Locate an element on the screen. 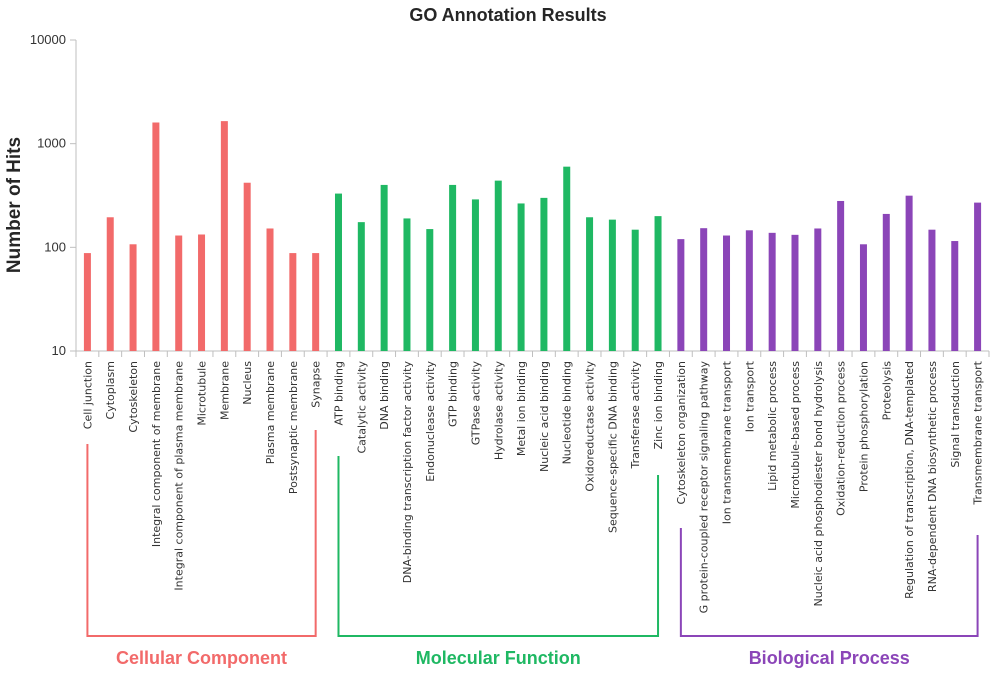 Image resolution: width=1000 pixels, height=677 pixels. category-label: Synapse is located at coordinates (316, 384).